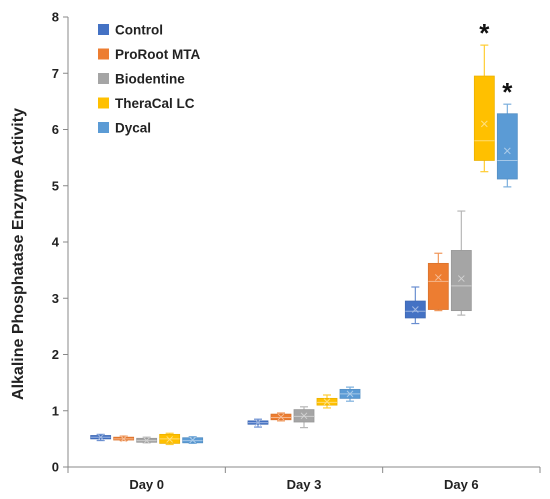 The width and height of the screenshot is (550, 499). Describe the element at coordinates (157, 54) in the screenshot. I see `legend-label: ProRoot MTA` at that location.